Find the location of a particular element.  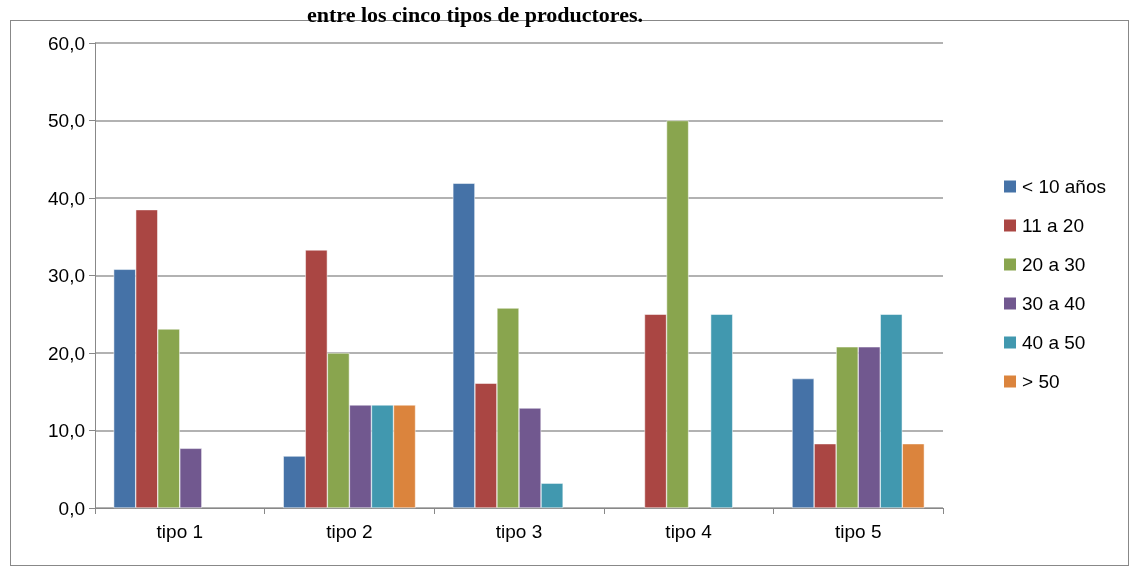

legend-label: 30 a 40 is located at coordinates (1054, 303).